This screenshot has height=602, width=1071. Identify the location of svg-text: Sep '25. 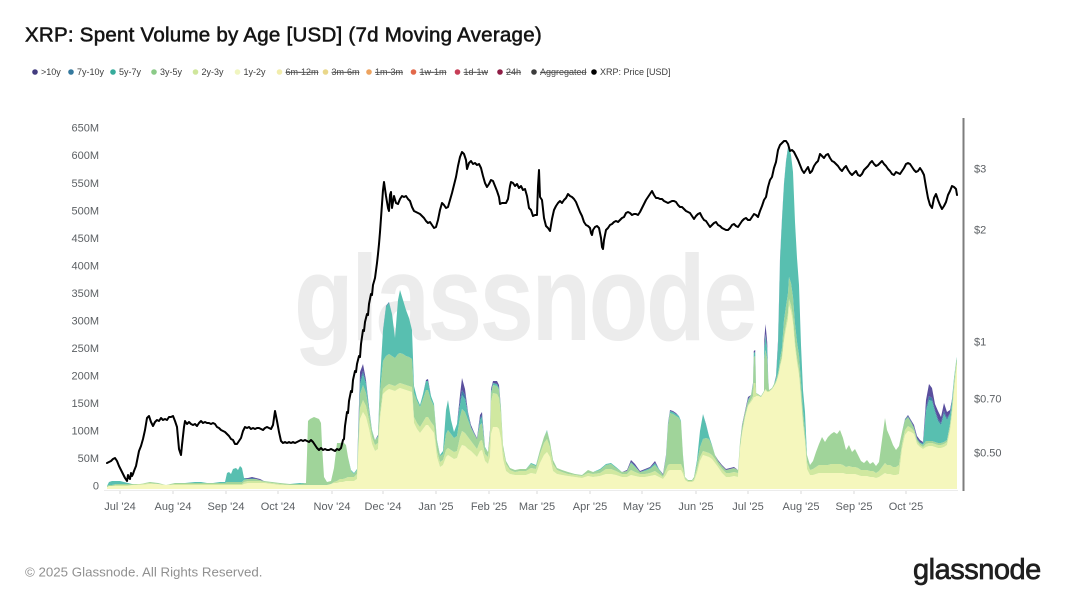
(854, 507).